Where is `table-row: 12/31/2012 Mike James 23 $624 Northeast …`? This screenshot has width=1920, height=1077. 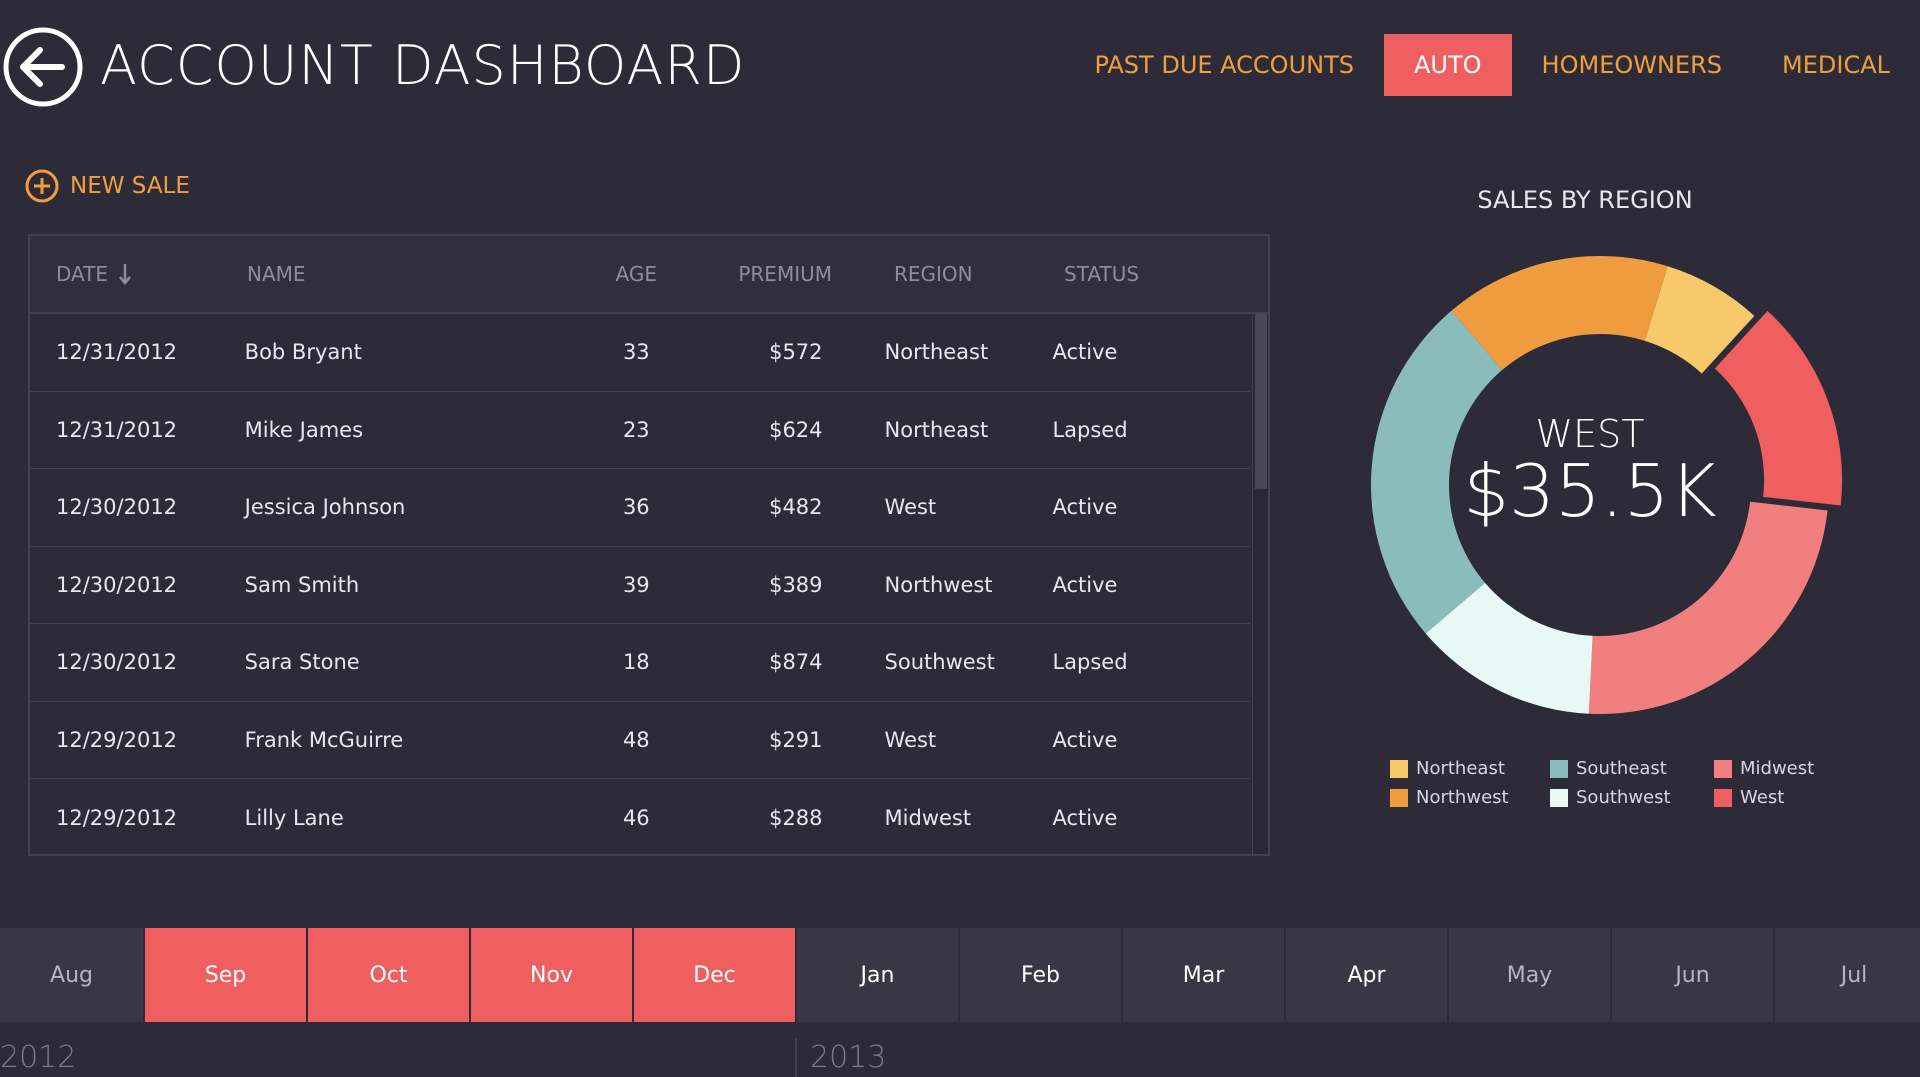 table-row: 12/31/2012 Mike James 23 $624 Northeast … is located at coordinates (640, 430).